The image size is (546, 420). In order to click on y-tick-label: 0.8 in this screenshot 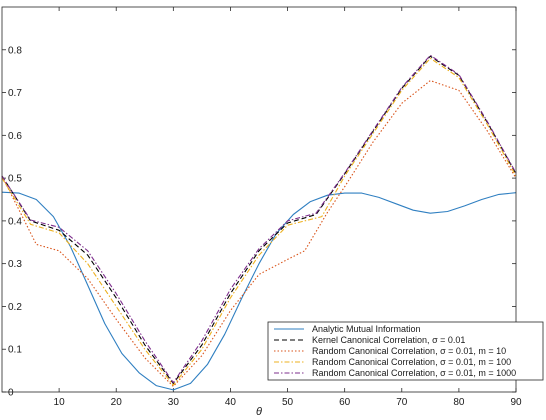, I will do `click(15, 50)`.